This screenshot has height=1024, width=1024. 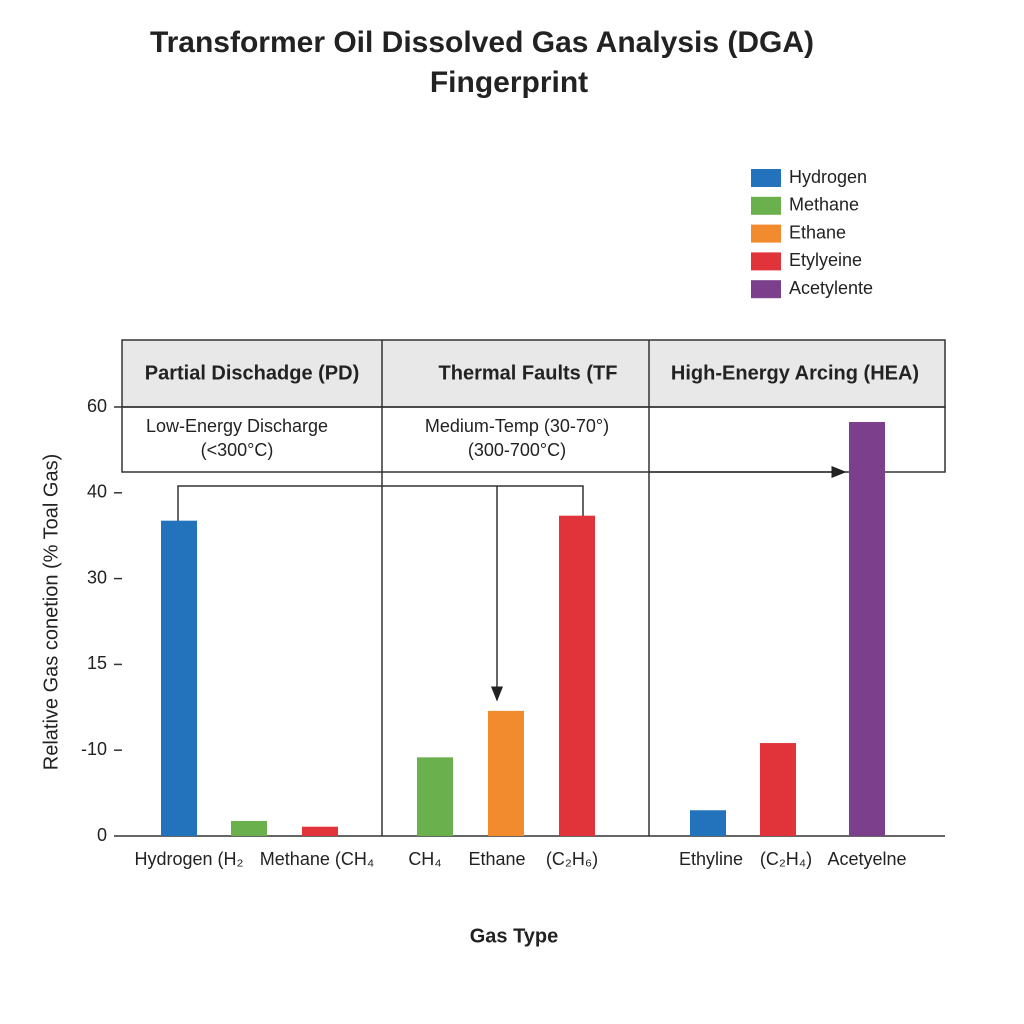 I want to click on panel-header, so click(x=533, y=373).